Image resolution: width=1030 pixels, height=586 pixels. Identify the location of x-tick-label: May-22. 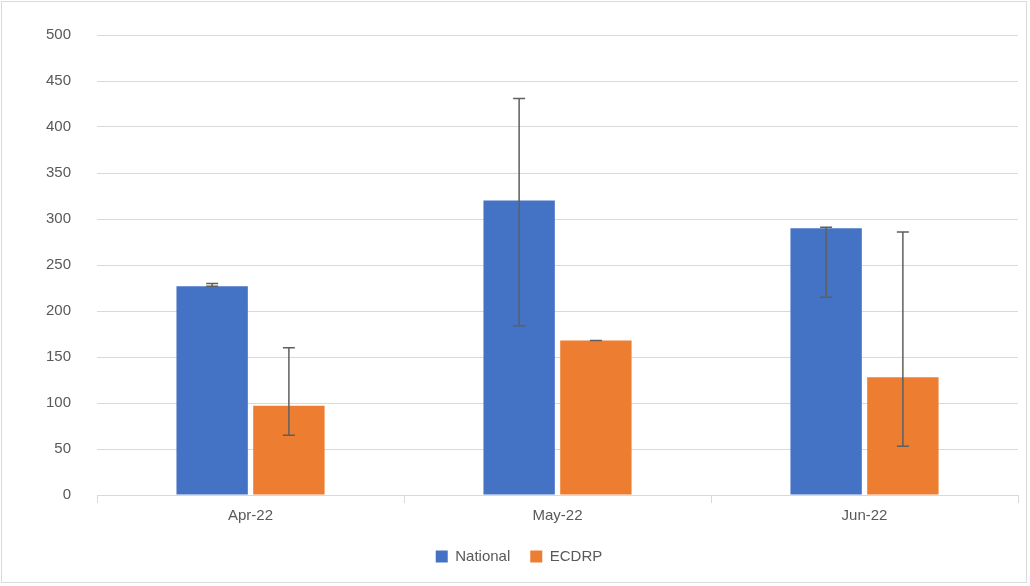
(557, 515).